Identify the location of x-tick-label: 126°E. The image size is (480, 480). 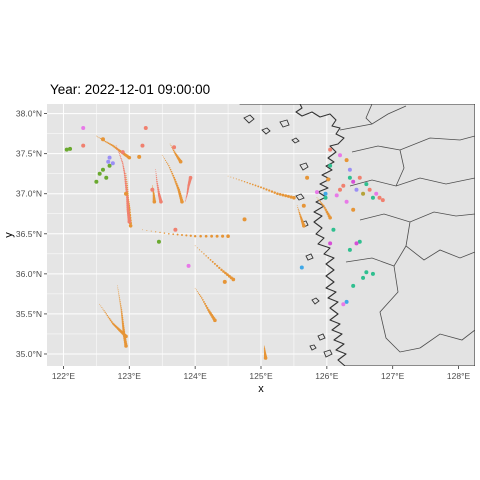
(327, 376).